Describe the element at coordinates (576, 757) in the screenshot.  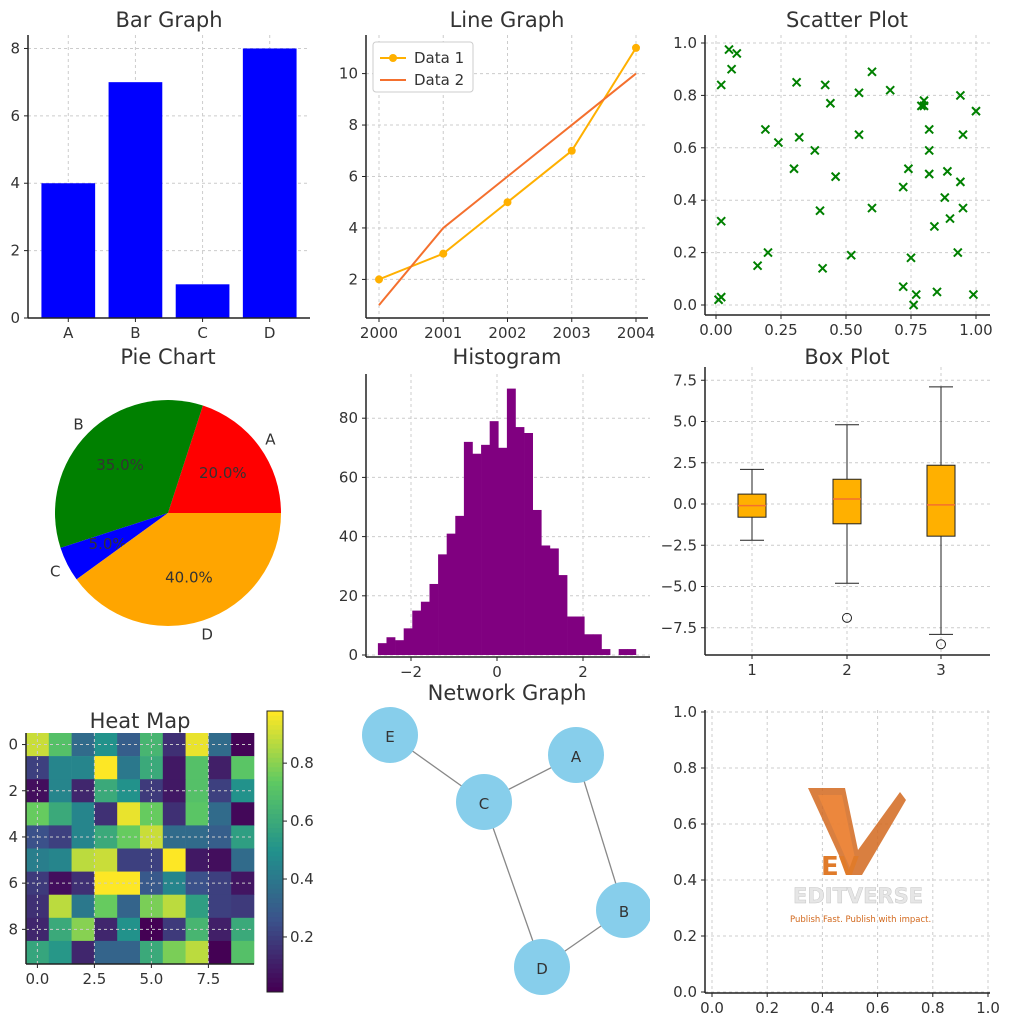
I see `node-label: A` at that location.